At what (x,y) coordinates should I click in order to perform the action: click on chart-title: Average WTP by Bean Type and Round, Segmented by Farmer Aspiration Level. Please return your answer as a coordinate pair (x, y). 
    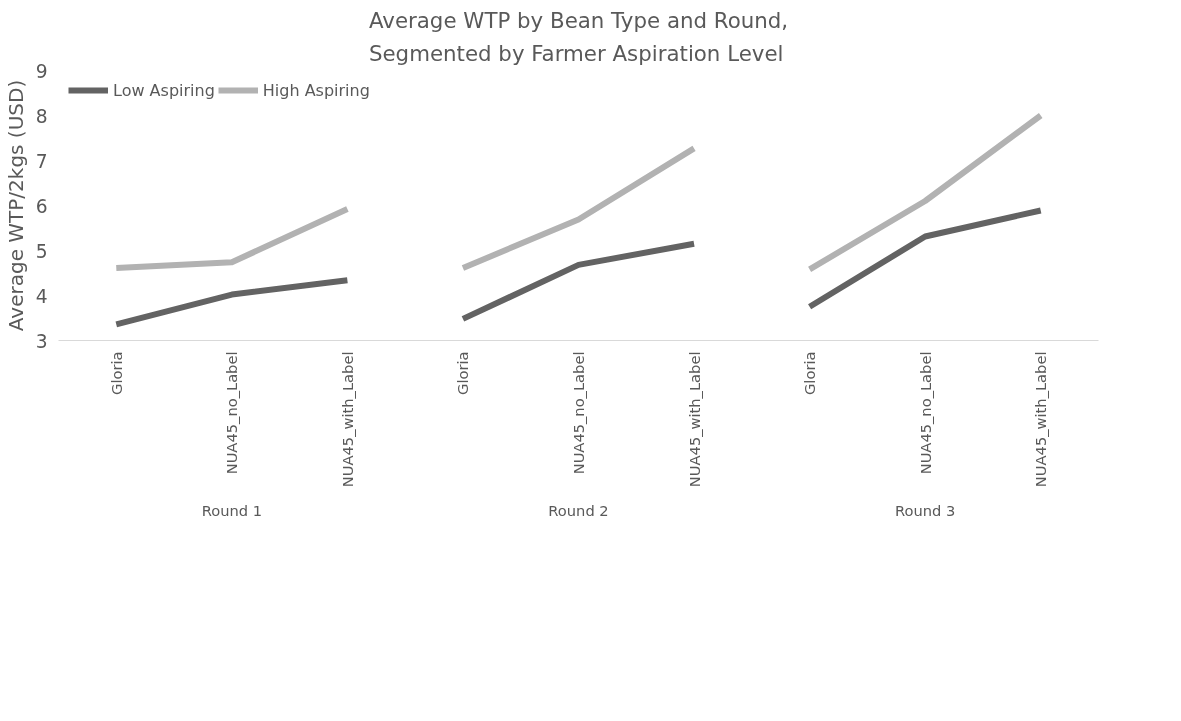
    Looking at the image, I should click on (578, 37).